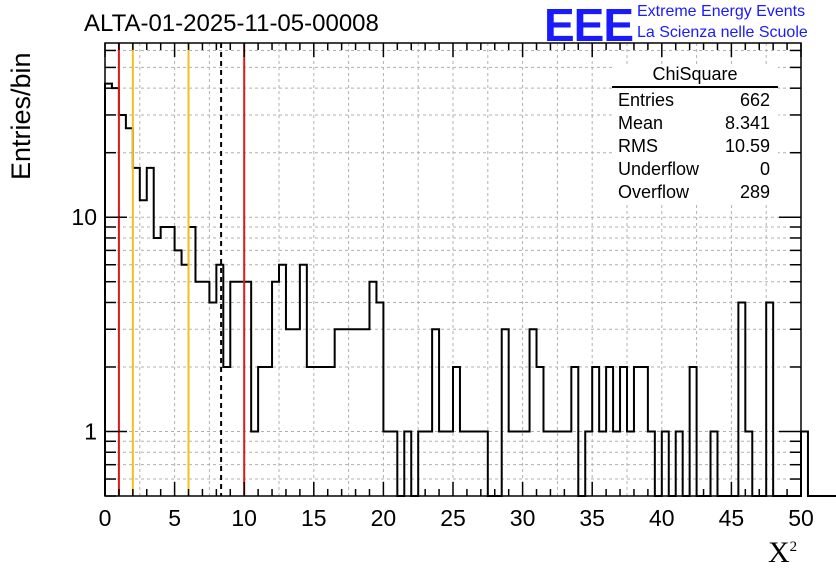 This screenshot has height=572, width=836. What do you see at coordinates (244, 518) in the screenshot?
I see `x-tick-label: 10` at bounding box center [244, 518].